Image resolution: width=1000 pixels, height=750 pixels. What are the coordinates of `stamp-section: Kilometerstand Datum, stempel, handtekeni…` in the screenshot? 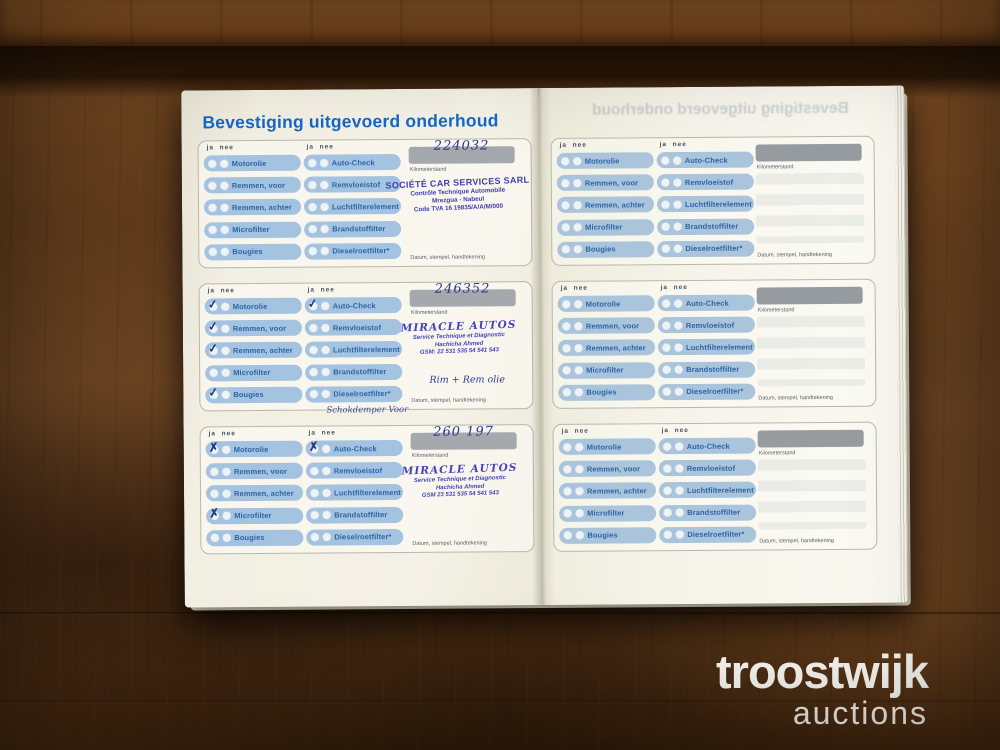 It's located at (812, 343).